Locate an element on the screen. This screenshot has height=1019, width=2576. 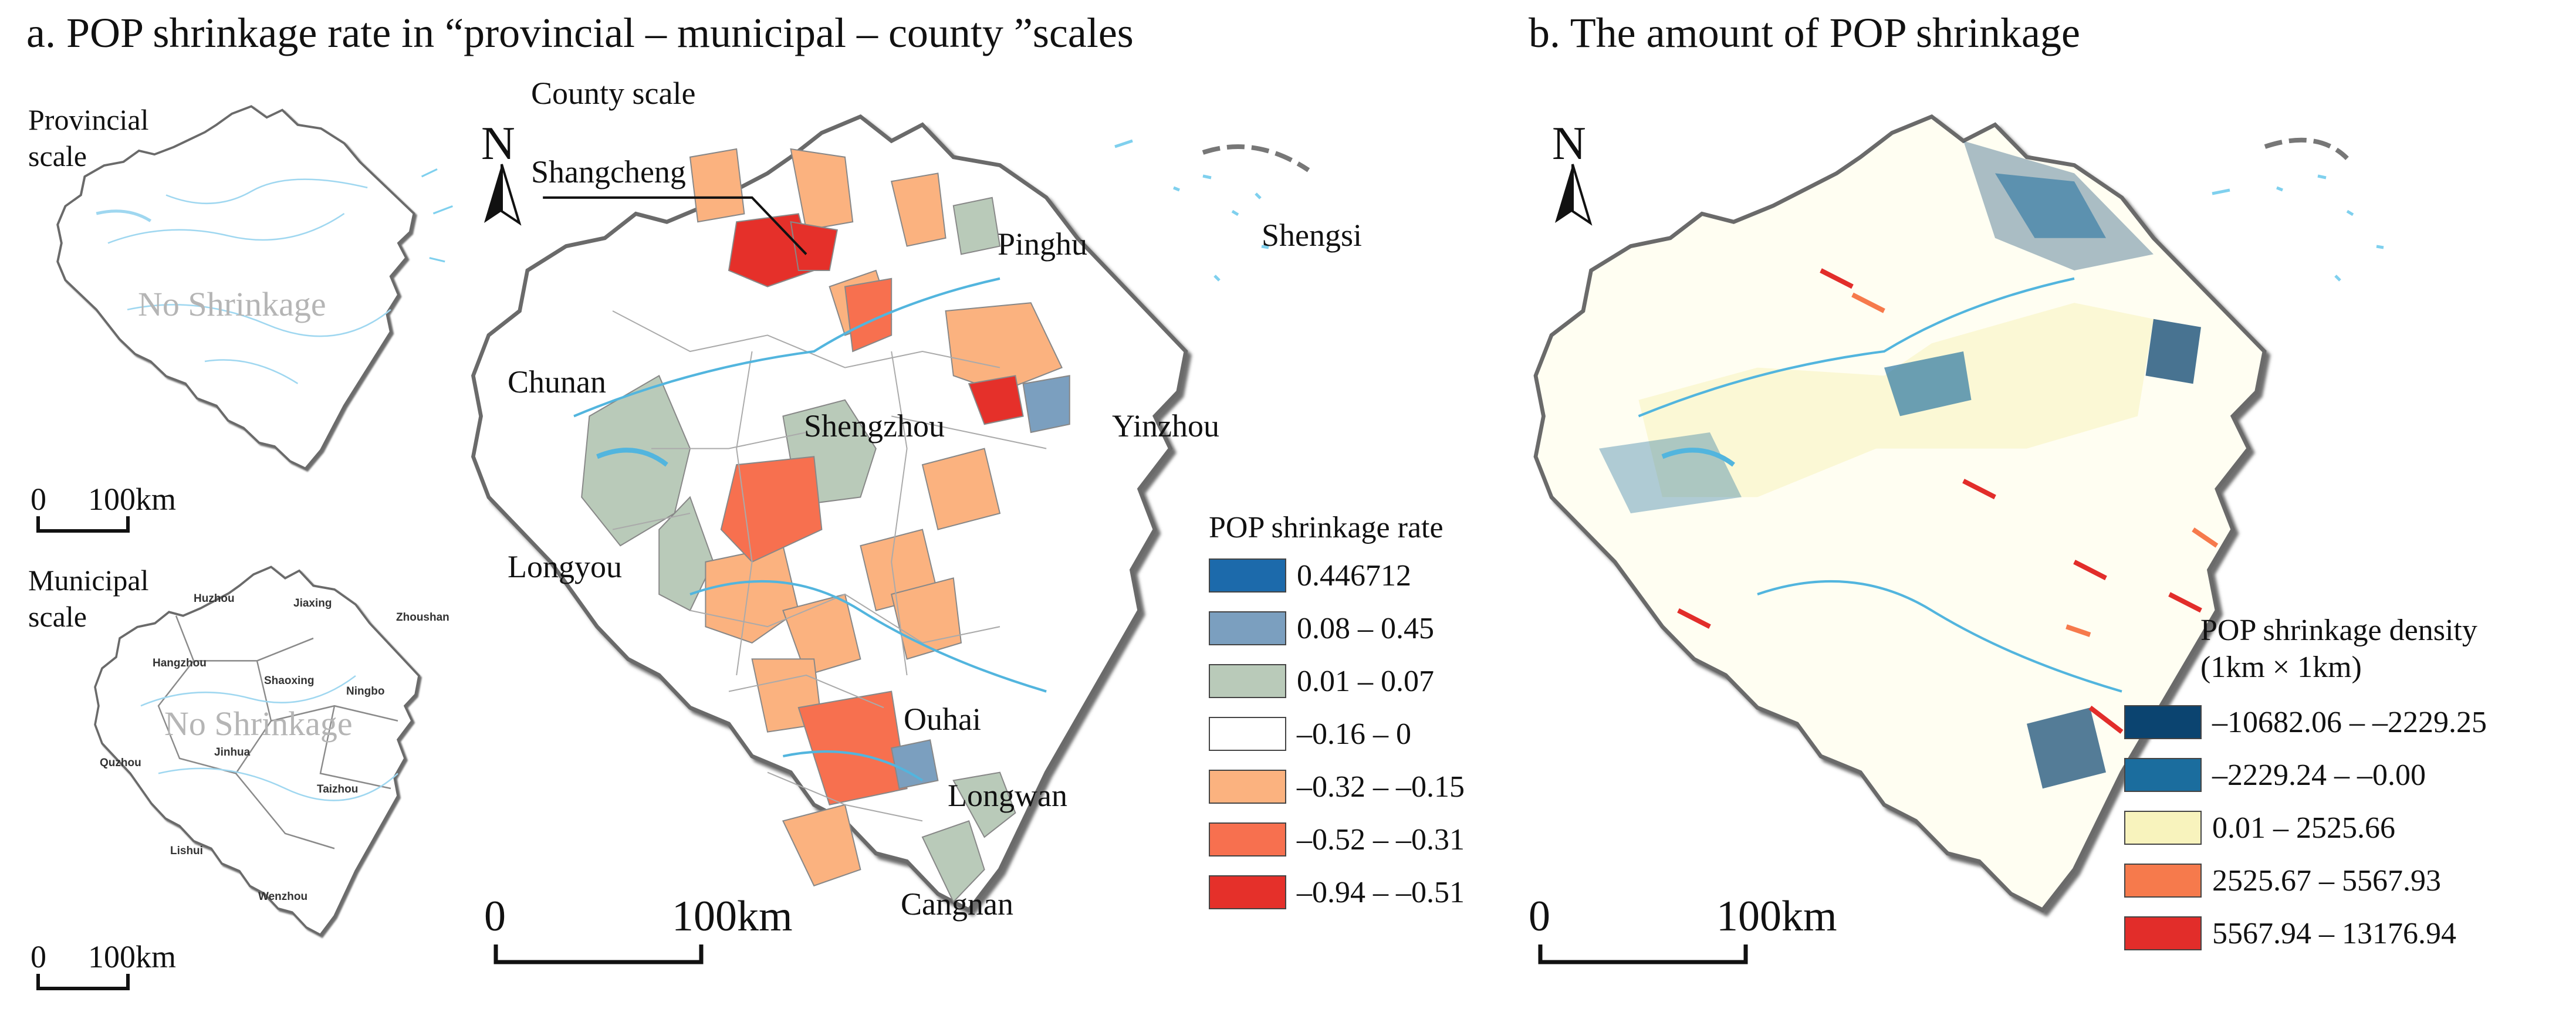
legend-item: 0.01 – 0.07 is located at coordinates (1321, 681).